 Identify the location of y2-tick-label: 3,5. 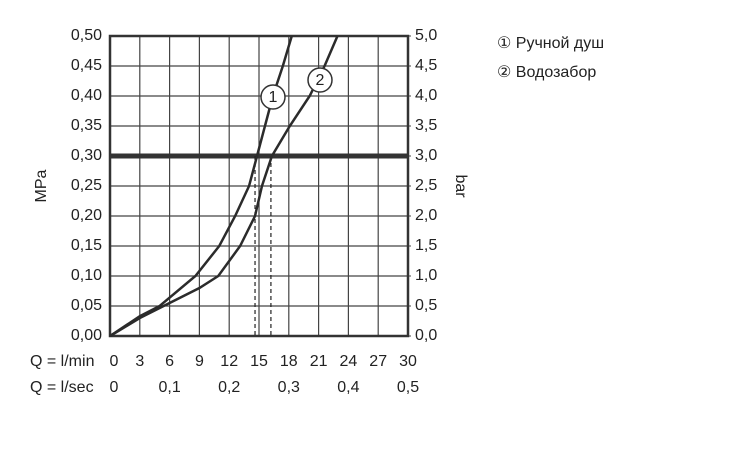
(426, 125).